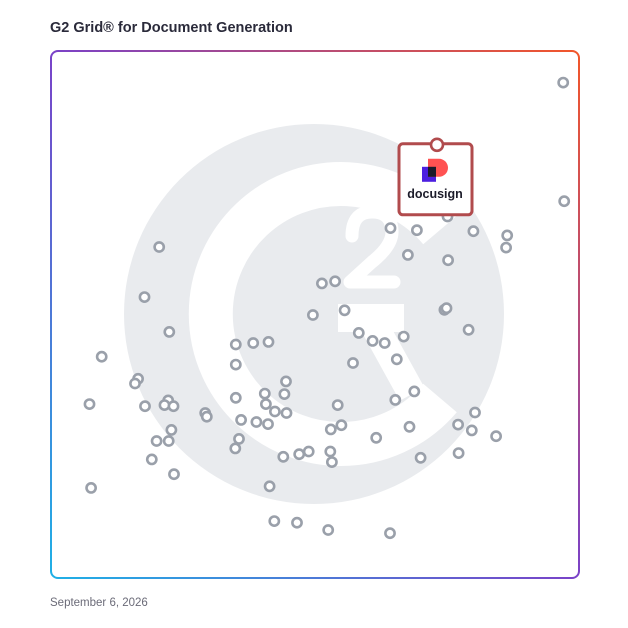  I want to click on highlighted-product: docusign, so click(435, 177).